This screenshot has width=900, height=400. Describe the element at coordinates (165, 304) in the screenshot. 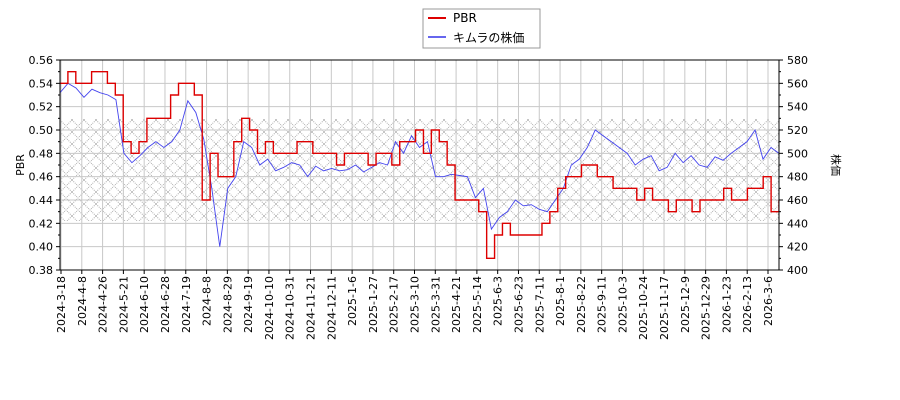

I see `x-tick-label: 2024-6-28` at that location.